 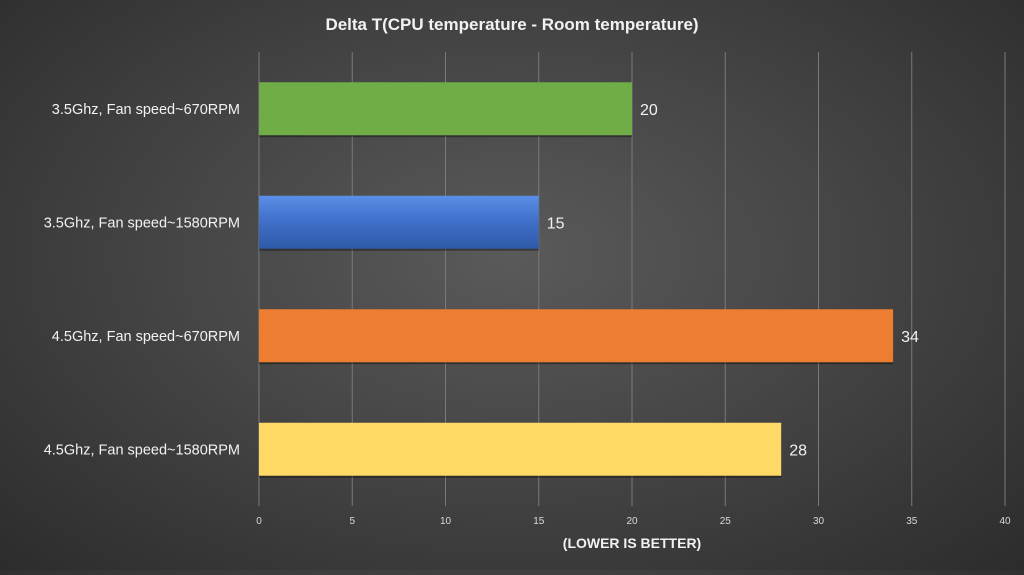 What do you see at coordinates (912, 521) in the screenshot?
I see `x-tick-label: 35` at bounding box center [912, 521].